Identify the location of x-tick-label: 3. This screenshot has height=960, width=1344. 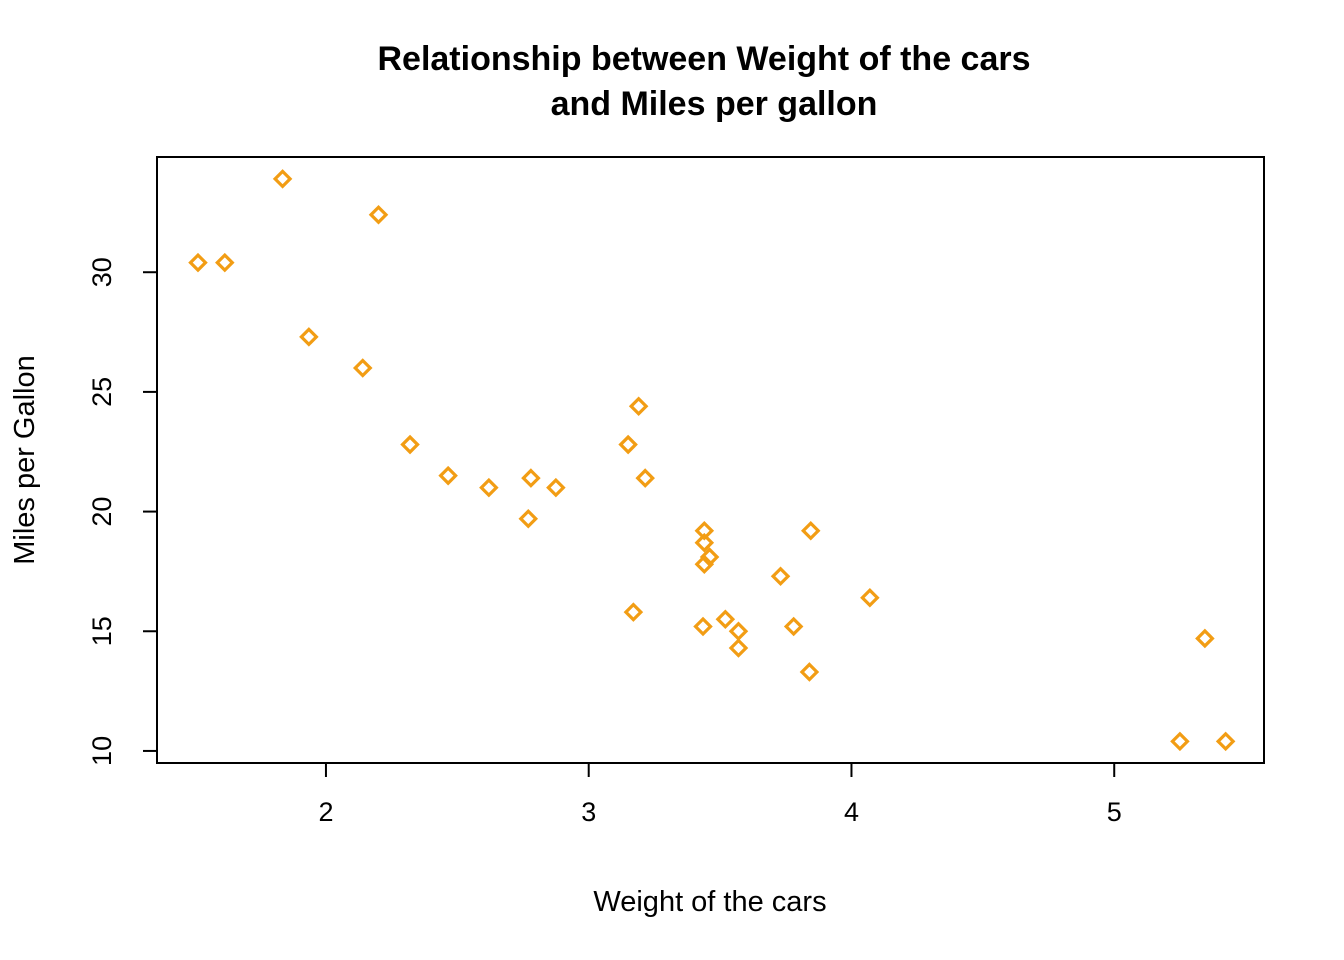
(588, 812).